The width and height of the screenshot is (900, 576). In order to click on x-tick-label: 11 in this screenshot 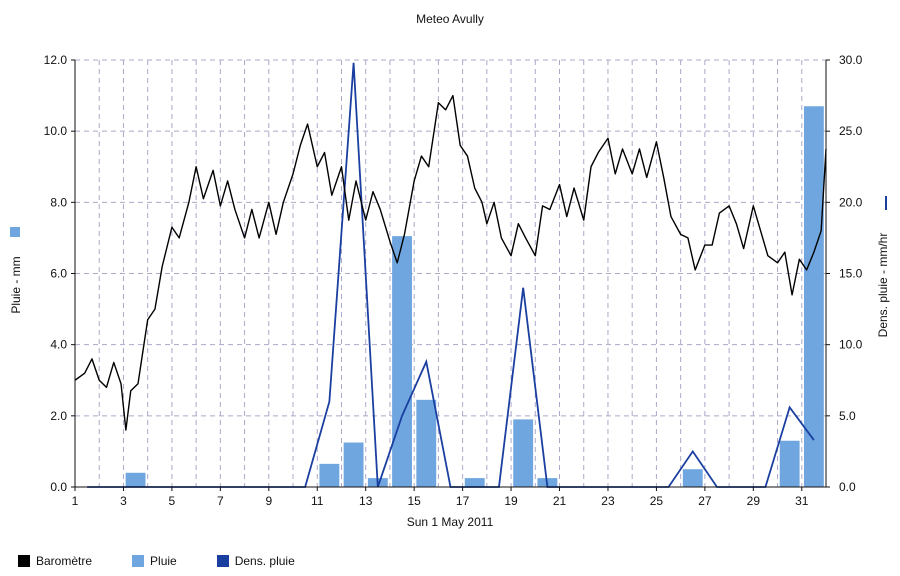, I will do `click(317, 501)`.